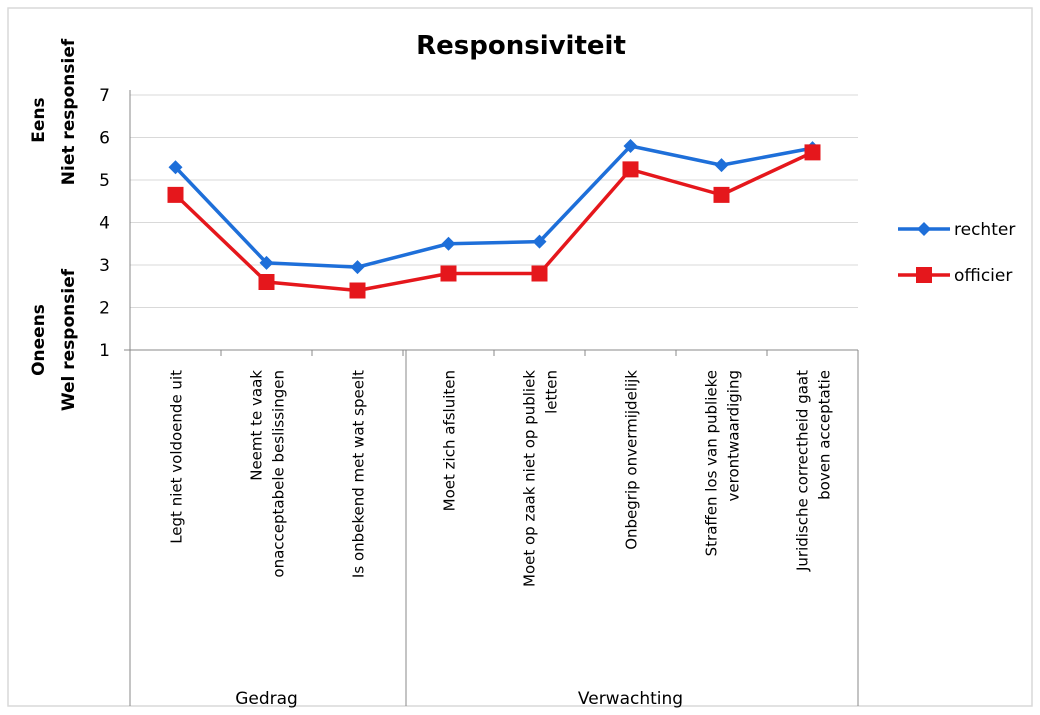  Describe the element at coordinates (104, 351) in the screenshot. I see `y-tick-label: 1` at that location.